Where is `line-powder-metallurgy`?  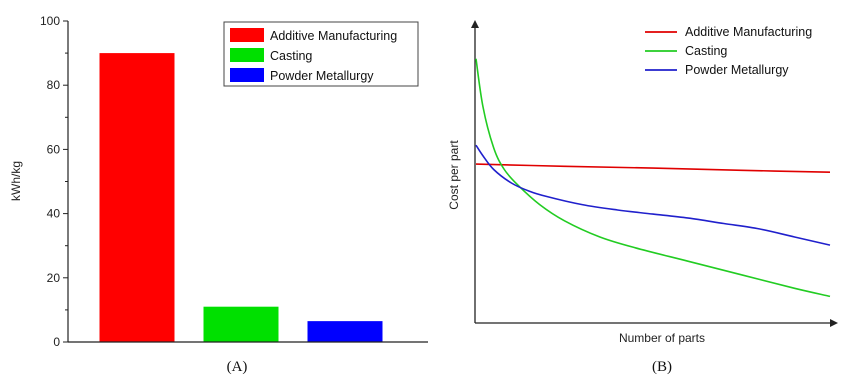 line-powder-metallurgy is located at coordinates (653, 195).